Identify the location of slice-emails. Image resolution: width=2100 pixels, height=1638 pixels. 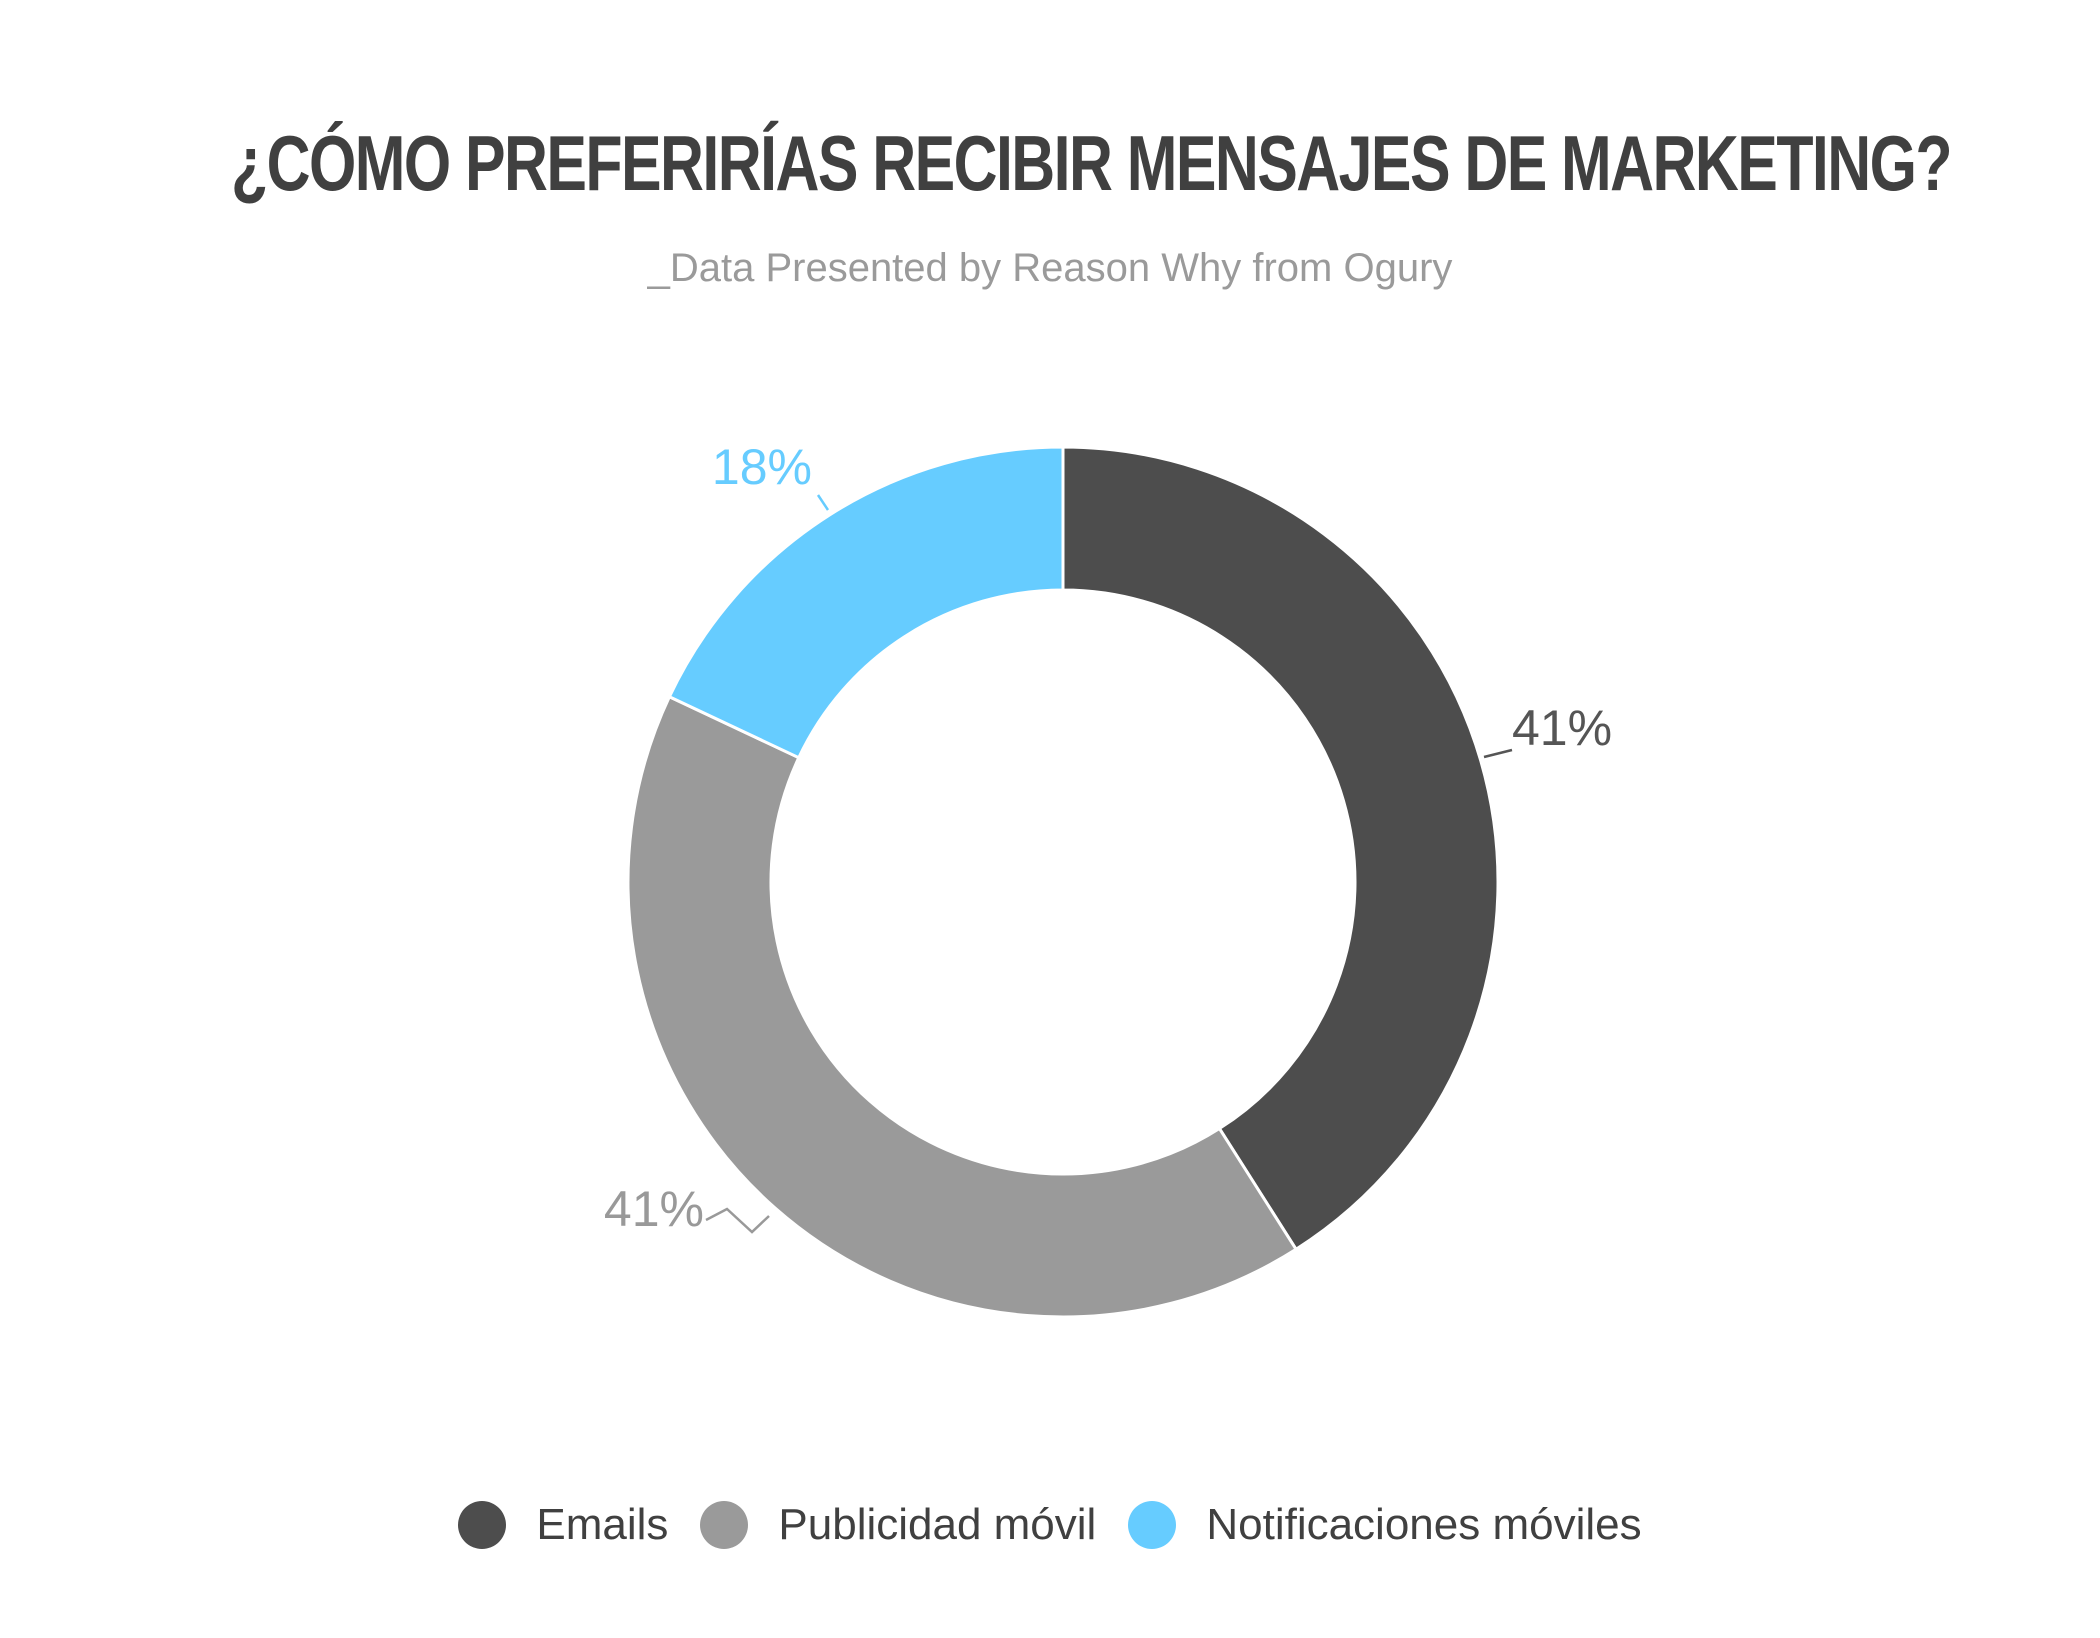
(1280, 848).